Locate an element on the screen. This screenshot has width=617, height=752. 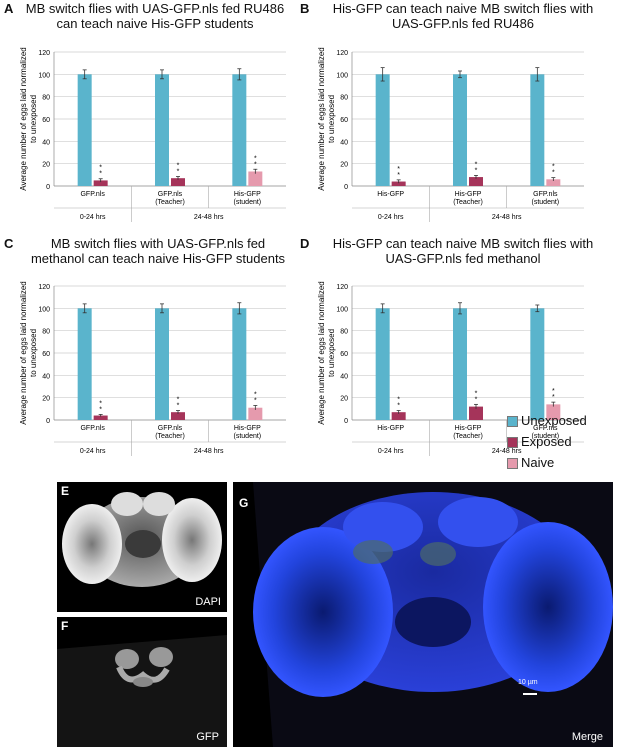
panel-label-d: D is located at coordinates (305, 243).